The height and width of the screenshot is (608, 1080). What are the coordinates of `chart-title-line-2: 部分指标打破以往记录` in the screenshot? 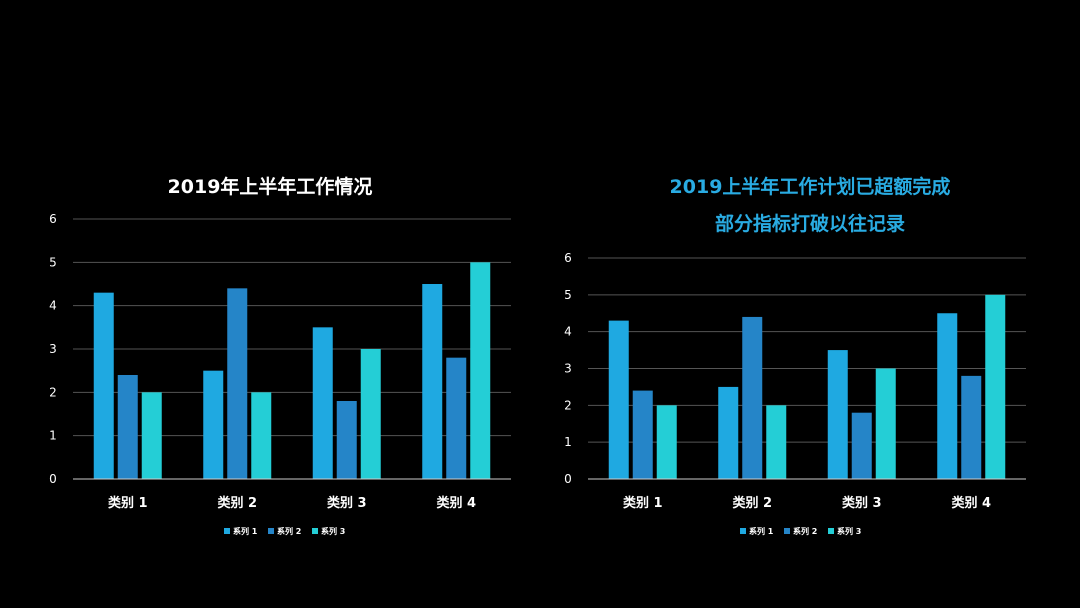 It's located at (809, 224).